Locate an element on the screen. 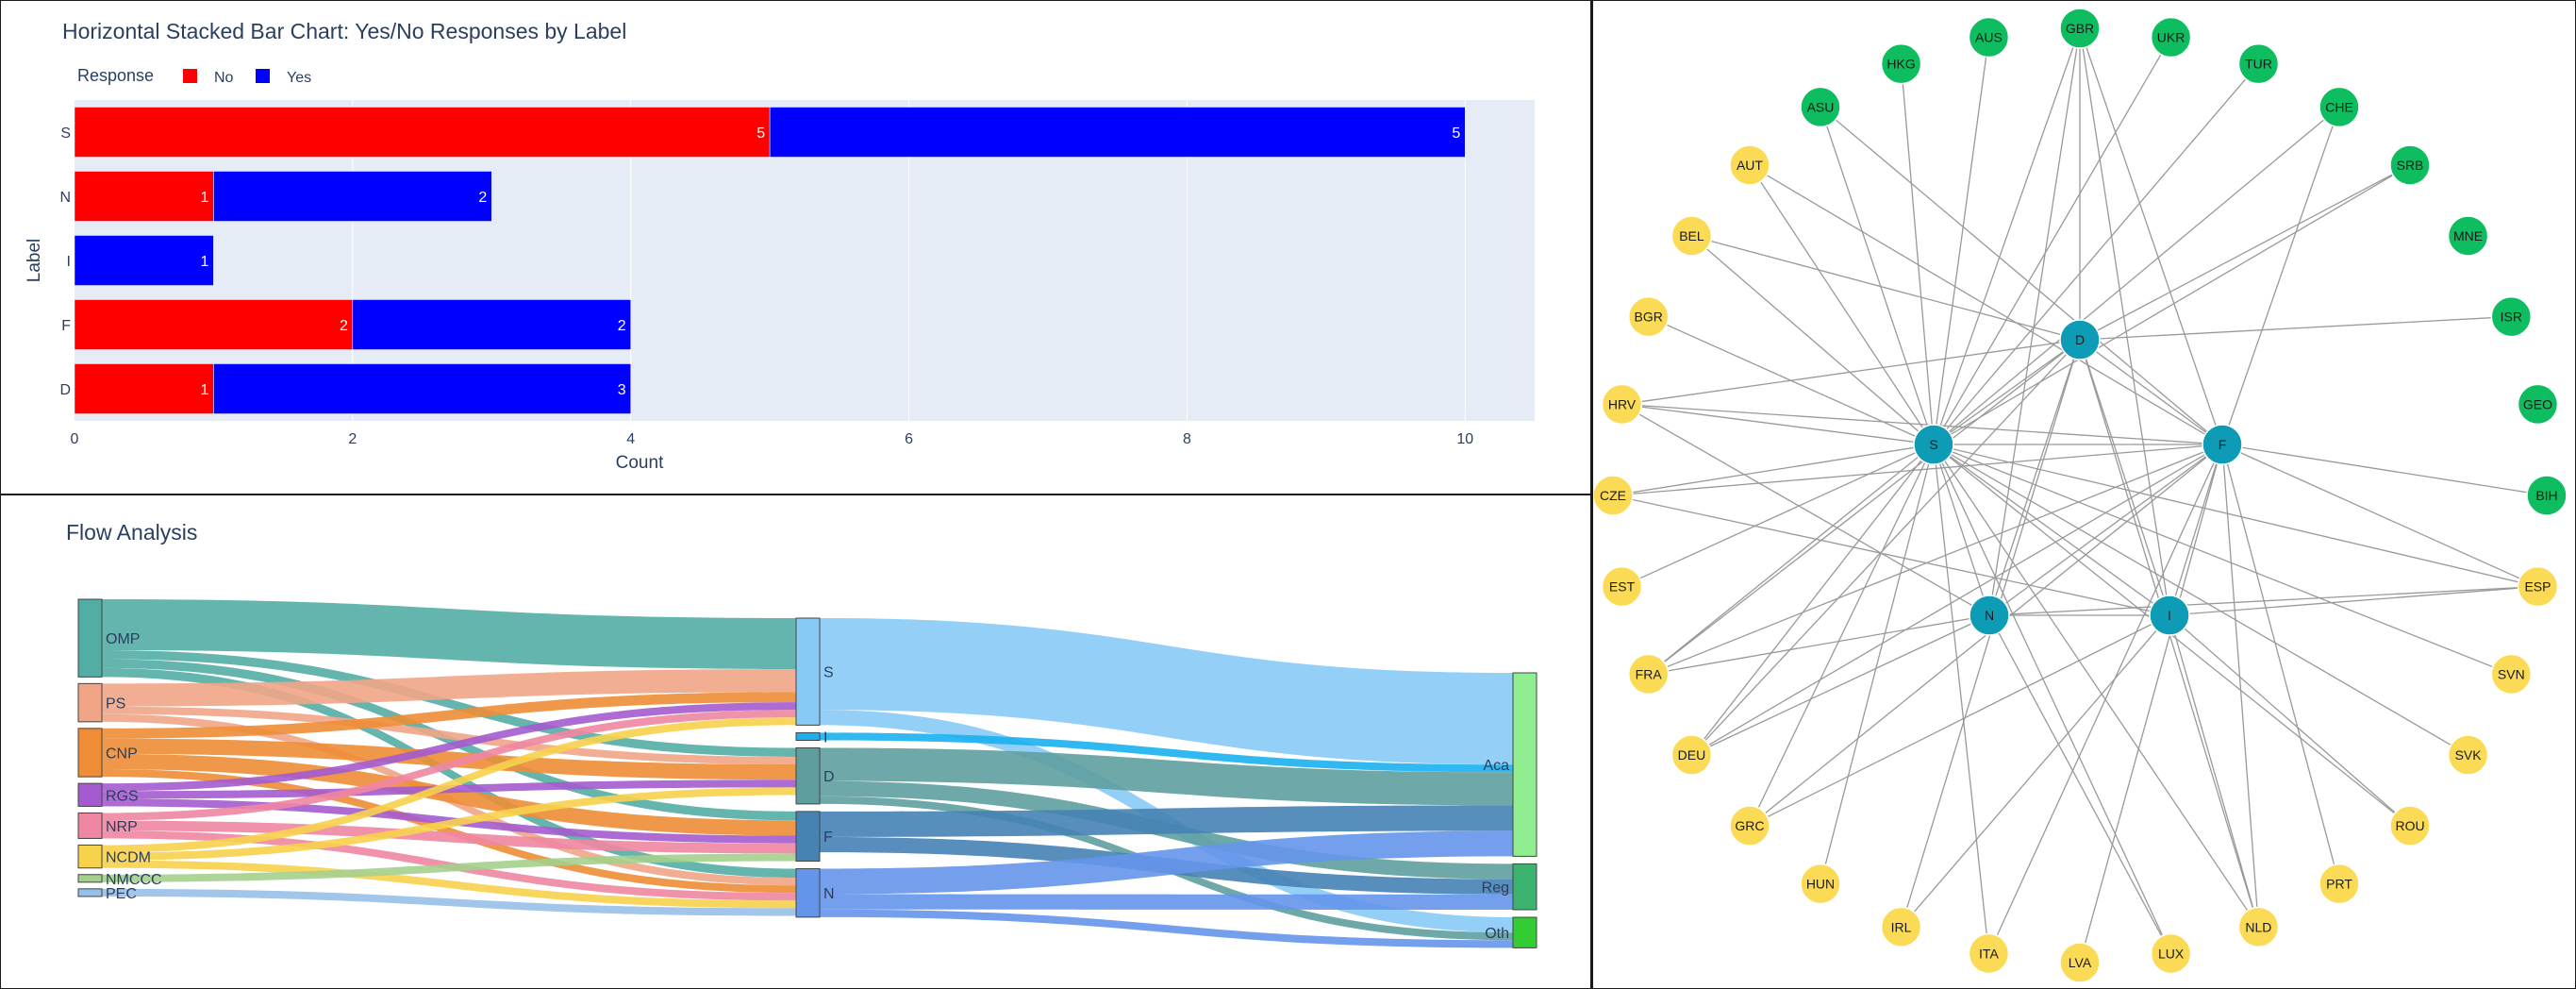 The image size is (2576, 989). network-node-isr is located at coordinates (2512, 316).